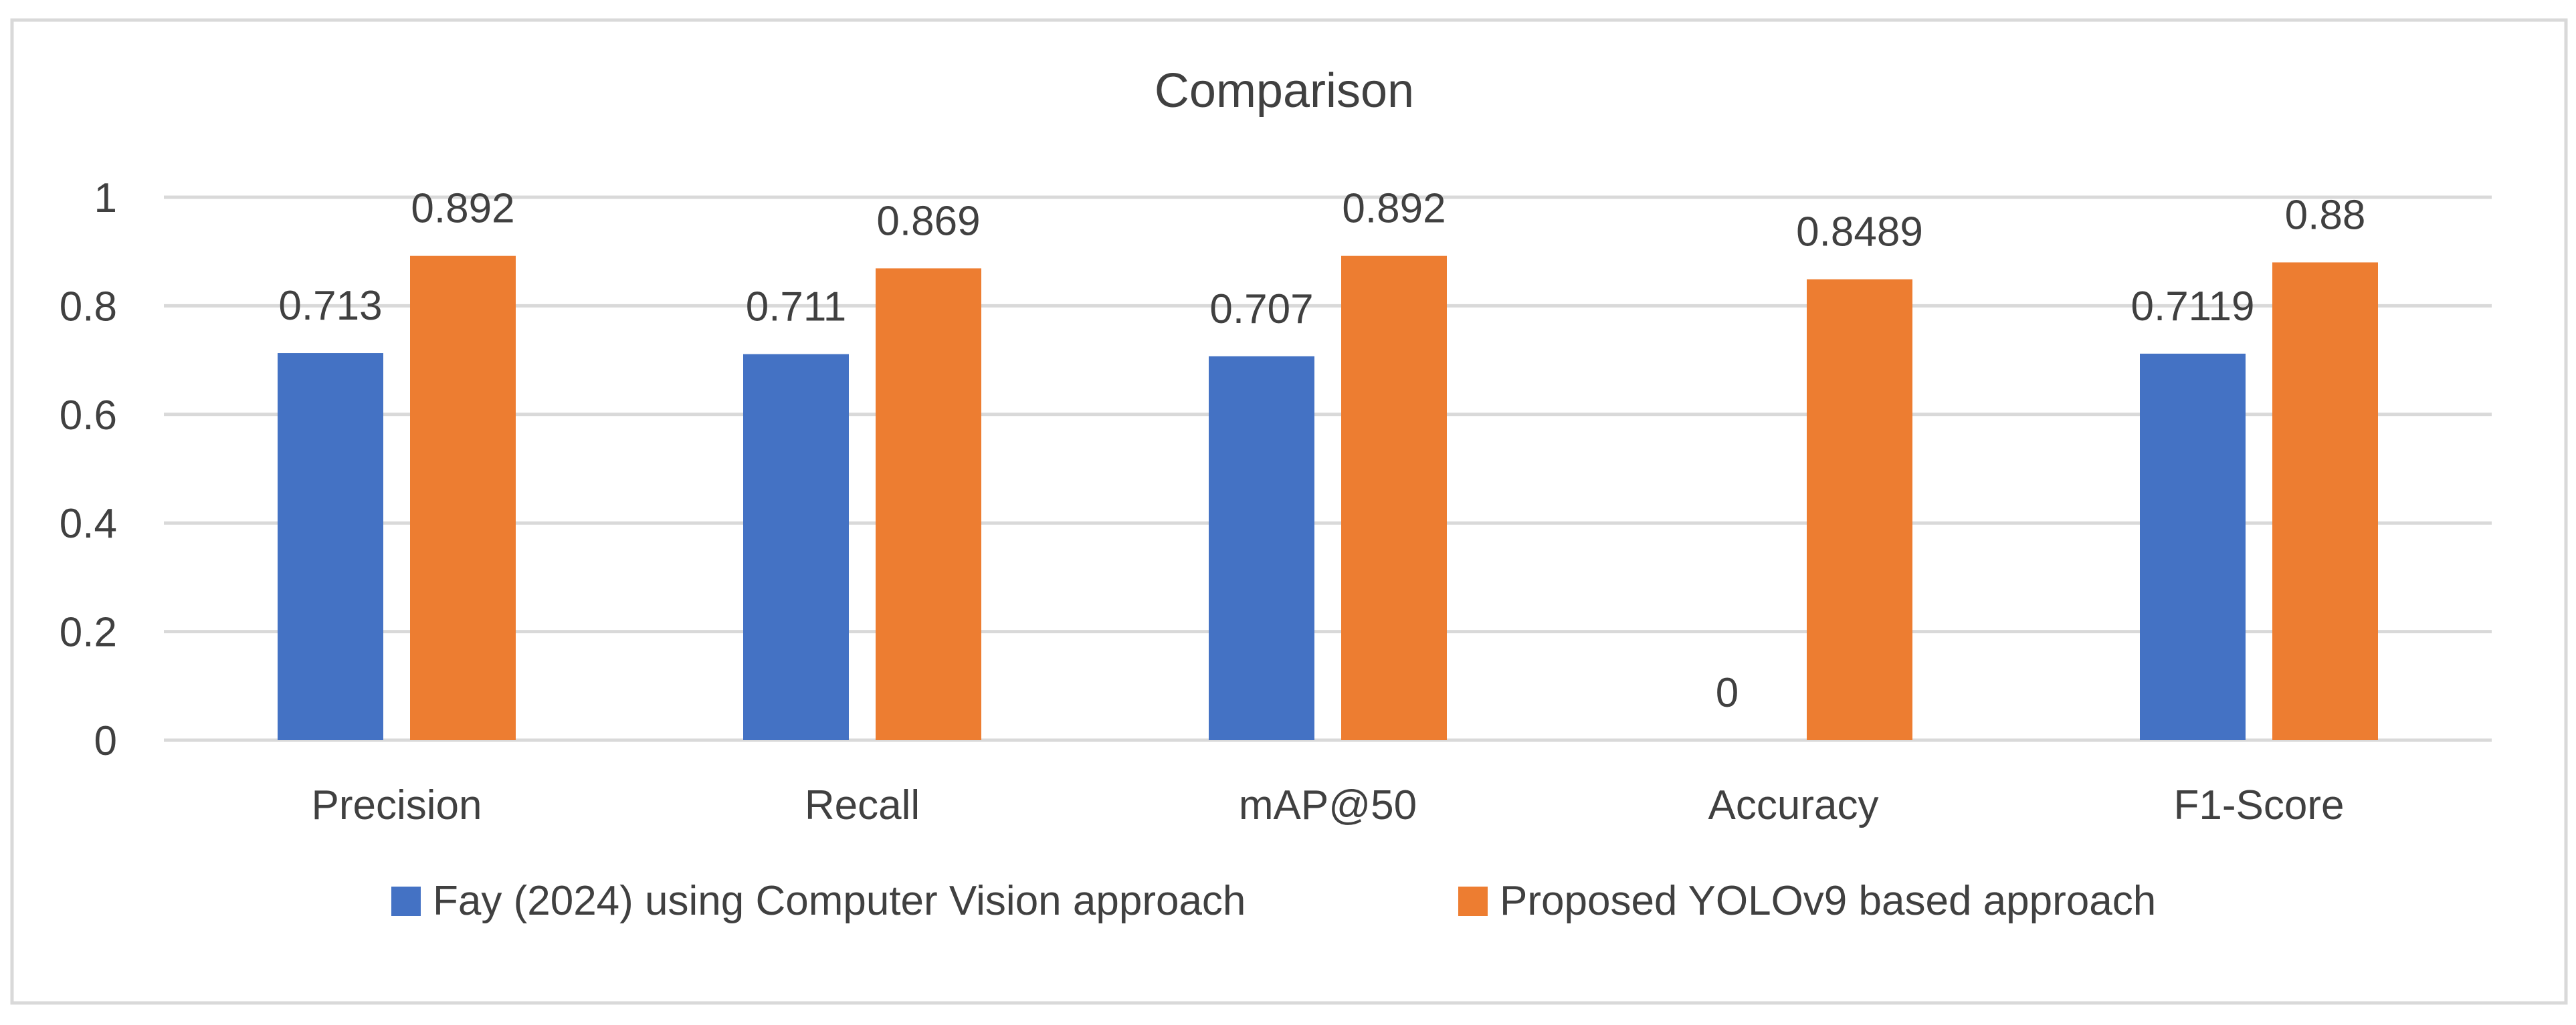 The image size is (2576, 1025). I want to click on y-tick-label: 0.8, so click(89, 306).